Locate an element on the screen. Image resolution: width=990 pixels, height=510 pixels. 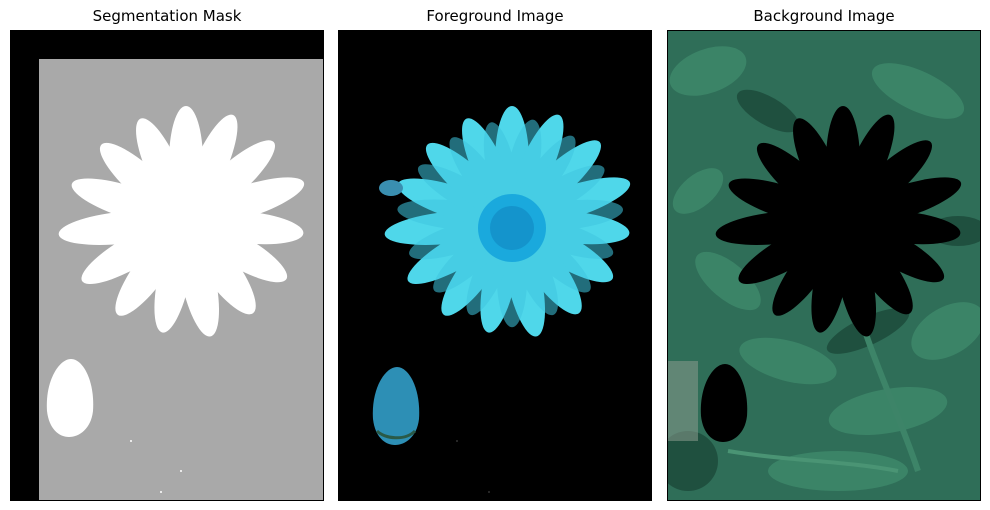
panel-title: Foreground Image is located at coordinates (495, 16).